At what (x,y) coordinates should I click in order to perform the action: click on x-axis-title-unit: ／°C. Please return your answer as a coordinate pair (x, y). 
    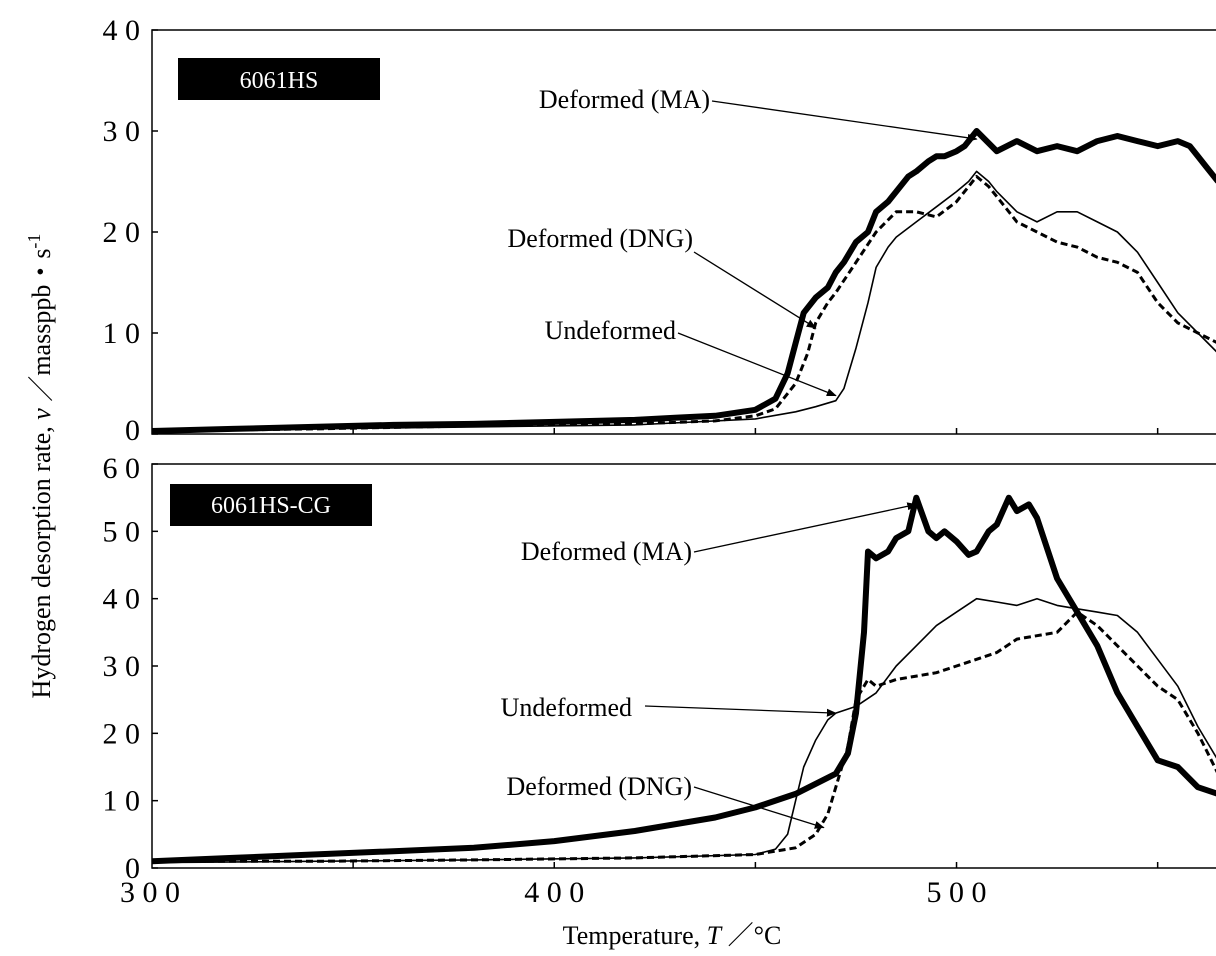
    Looking at the image, I should click on (751, 935).